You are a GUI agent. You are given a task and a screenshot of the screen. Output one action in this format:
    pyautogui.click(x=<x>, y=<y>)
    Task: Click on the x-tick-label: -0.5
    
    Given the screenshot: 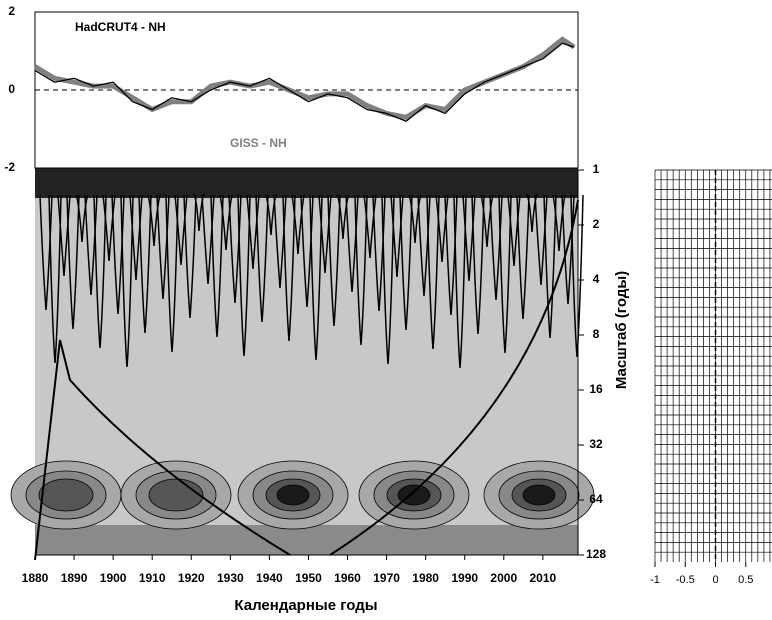 What is the action you would take?
    pyautogui.click(x=685, y=580)
    